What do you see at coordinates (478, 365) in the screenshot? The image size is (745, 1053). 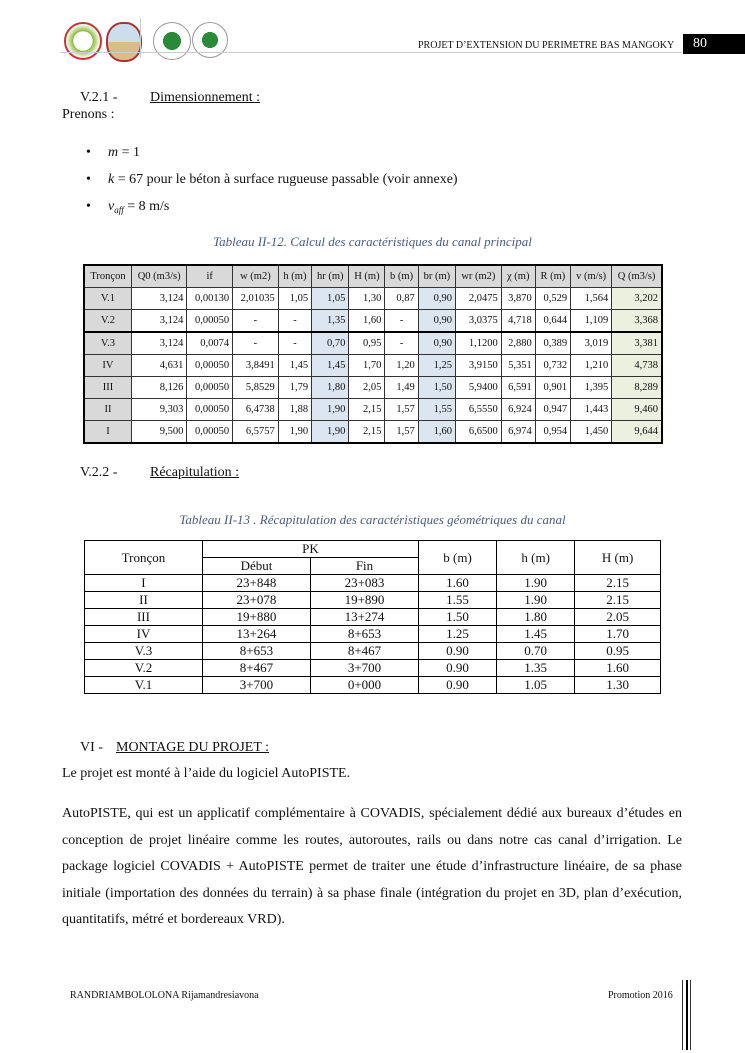 I see `table-cell: 3,9150` at bounding box center [478, 365].